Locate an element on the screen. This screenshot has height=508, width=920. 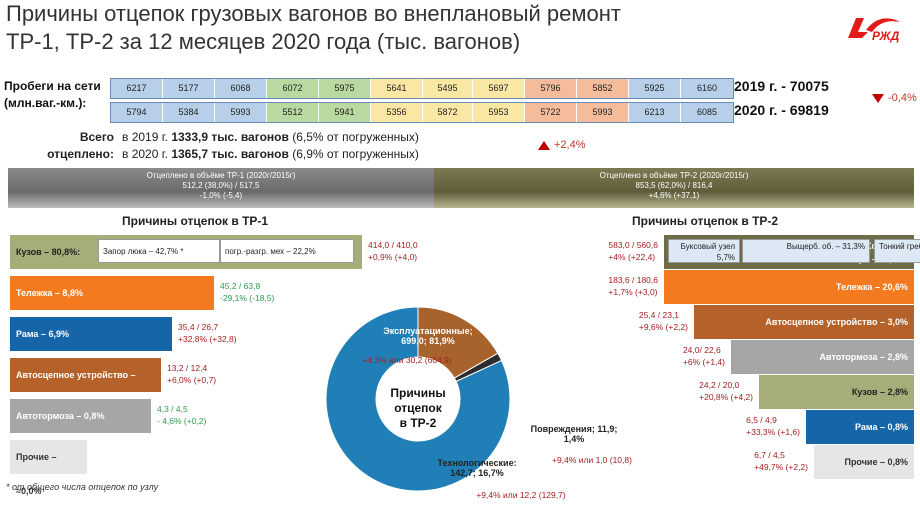
slice-label-operational-l1: Эксплуатационные; is located at coordinates (428, 331).